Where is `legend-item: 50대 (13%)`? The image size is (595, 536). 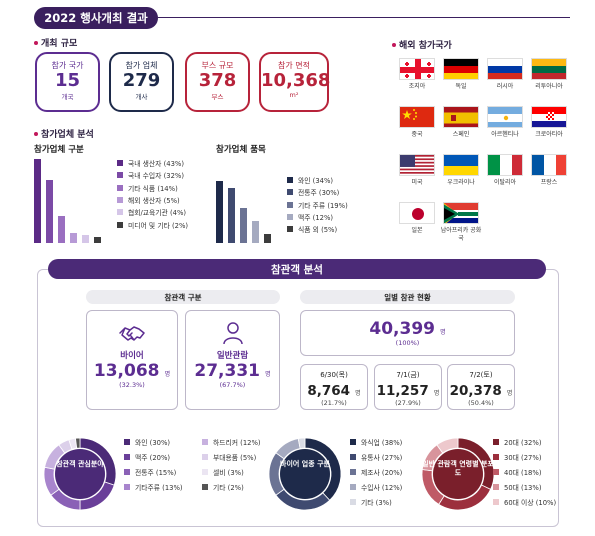 legend-item: 50대 (13%) is located at coordinates (517, 487).